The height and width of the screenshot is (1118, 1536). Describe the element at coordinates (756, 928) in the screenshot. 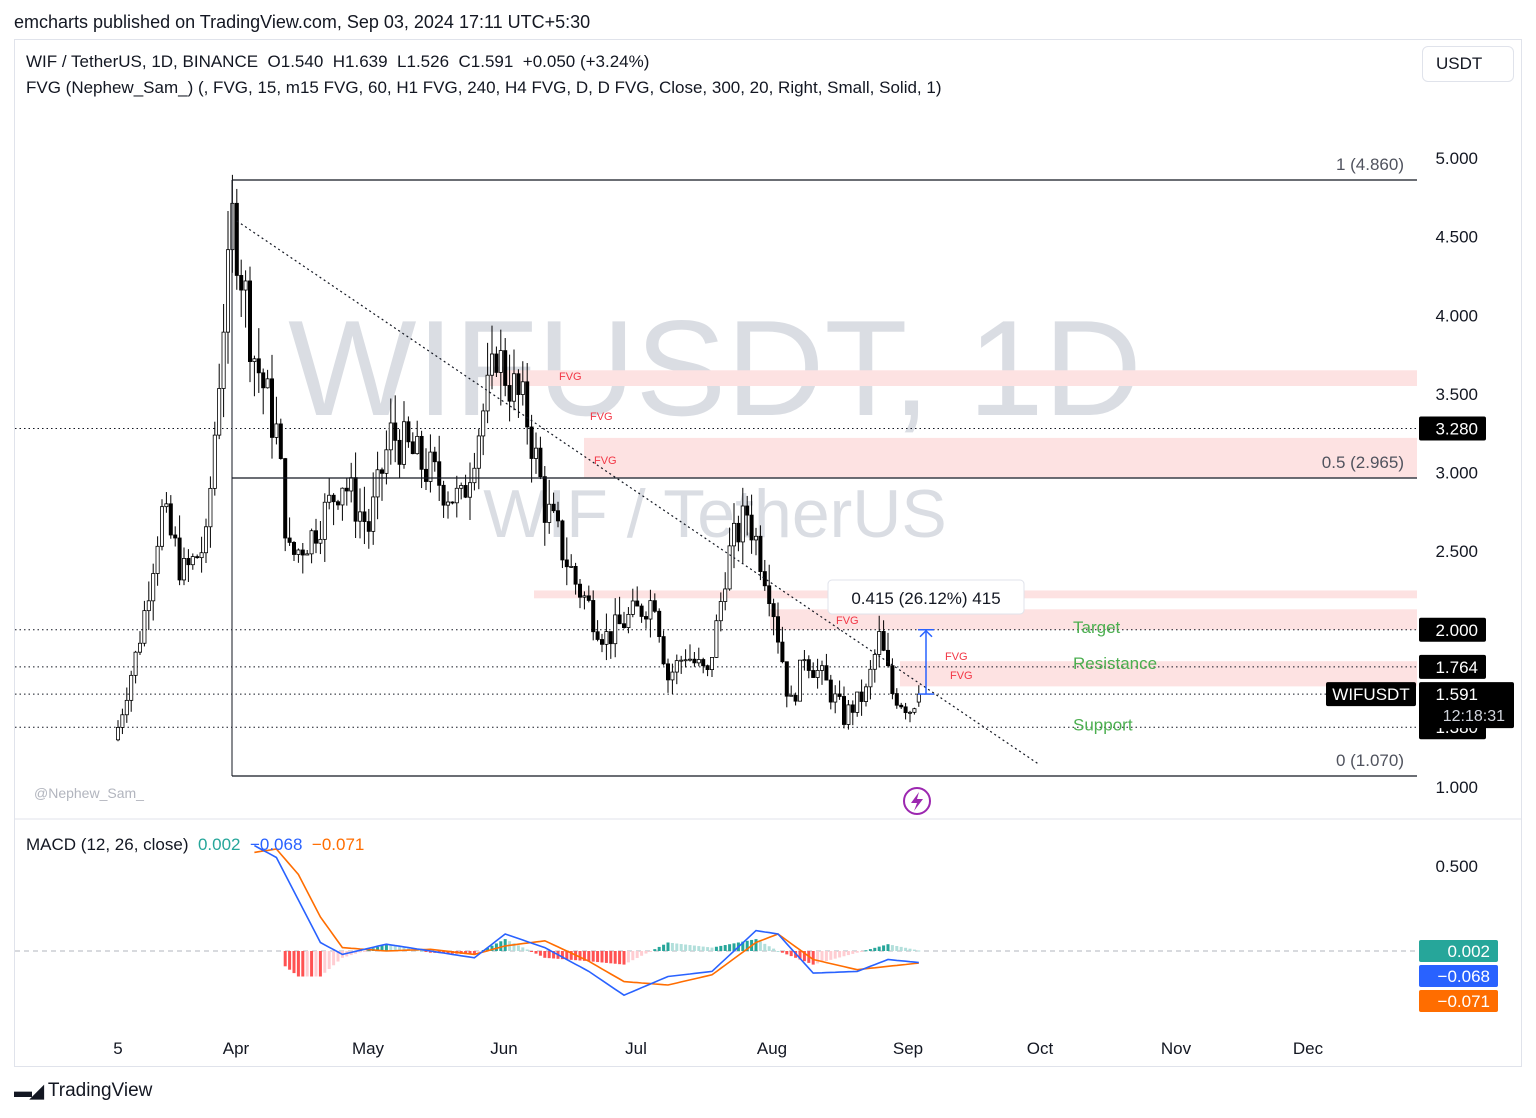

I see `macd-pane: 0.500 0.002 −0.068 −0.071` at that location.